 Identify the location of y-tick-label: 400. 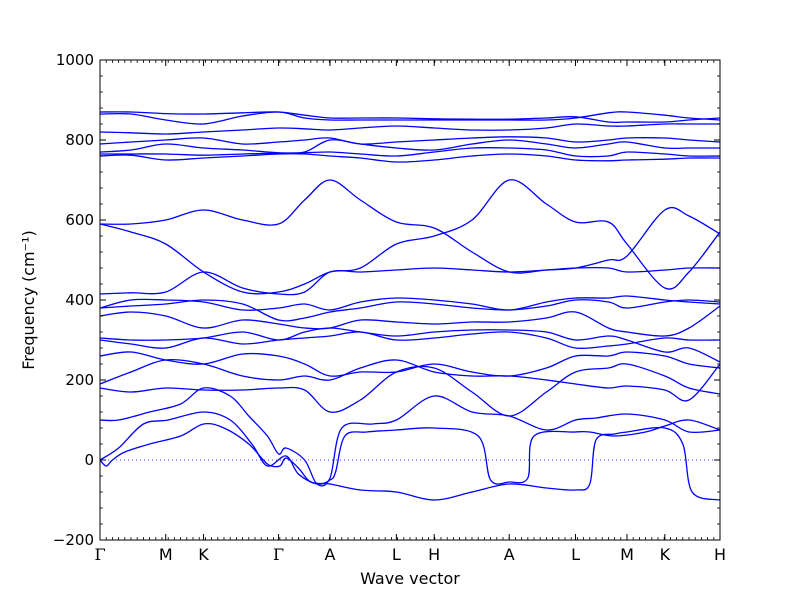
(79, 300).